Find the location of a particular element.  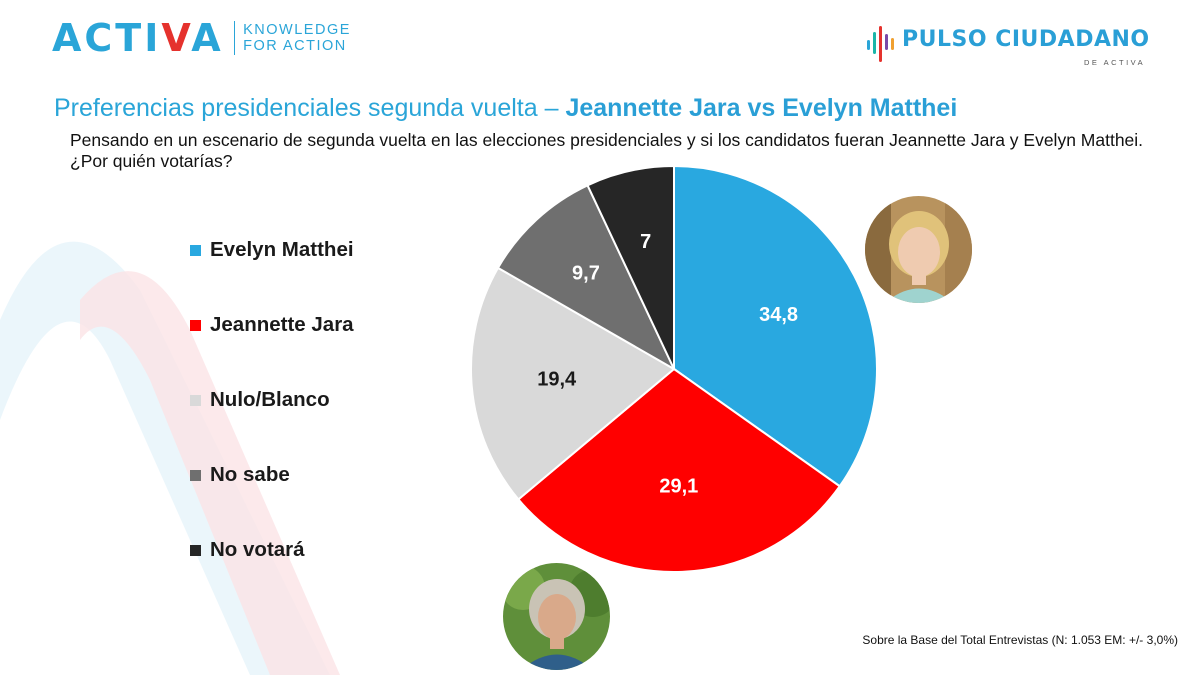

legend-item-nulo-blanco: Nulo/Blanco is located at coordinates (260, 400).